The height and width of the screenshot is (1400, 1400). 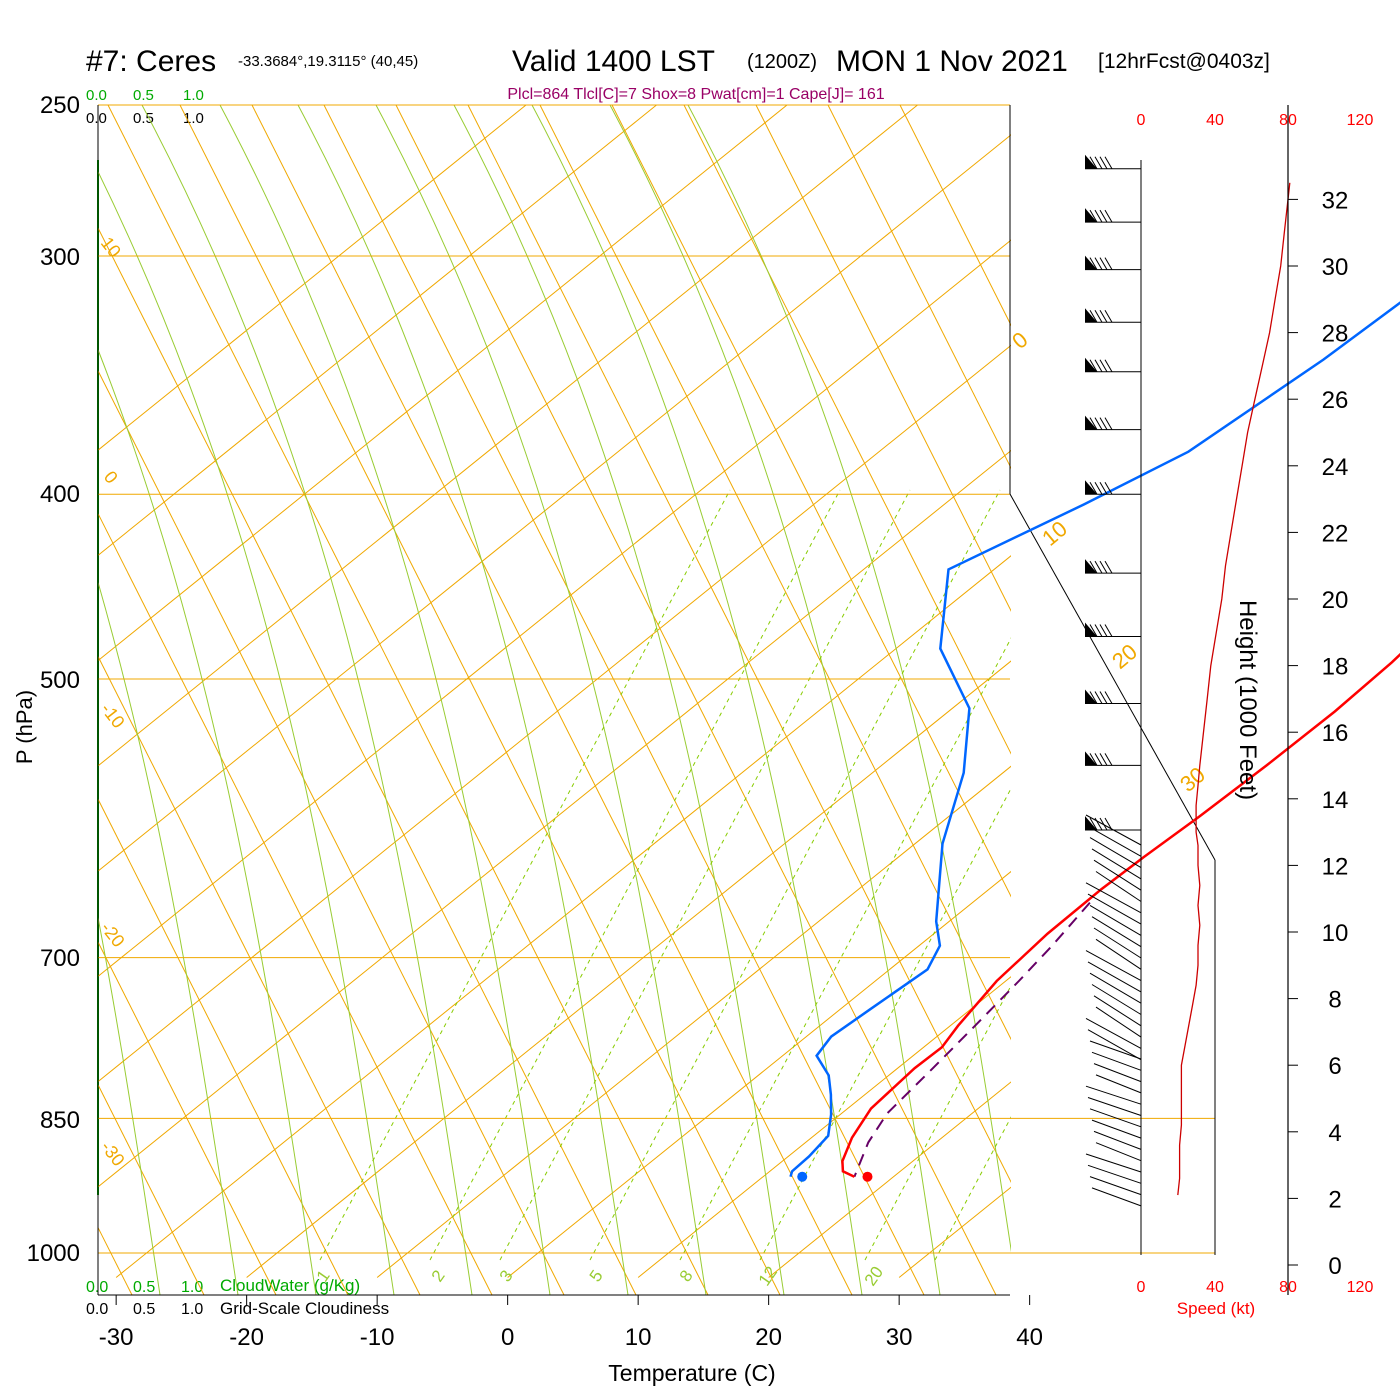 What do you see at coordinates (1054, 533) in the screenshot?
I see `isotherm-label-right-10: 10` at bounding box center [1054, 533].